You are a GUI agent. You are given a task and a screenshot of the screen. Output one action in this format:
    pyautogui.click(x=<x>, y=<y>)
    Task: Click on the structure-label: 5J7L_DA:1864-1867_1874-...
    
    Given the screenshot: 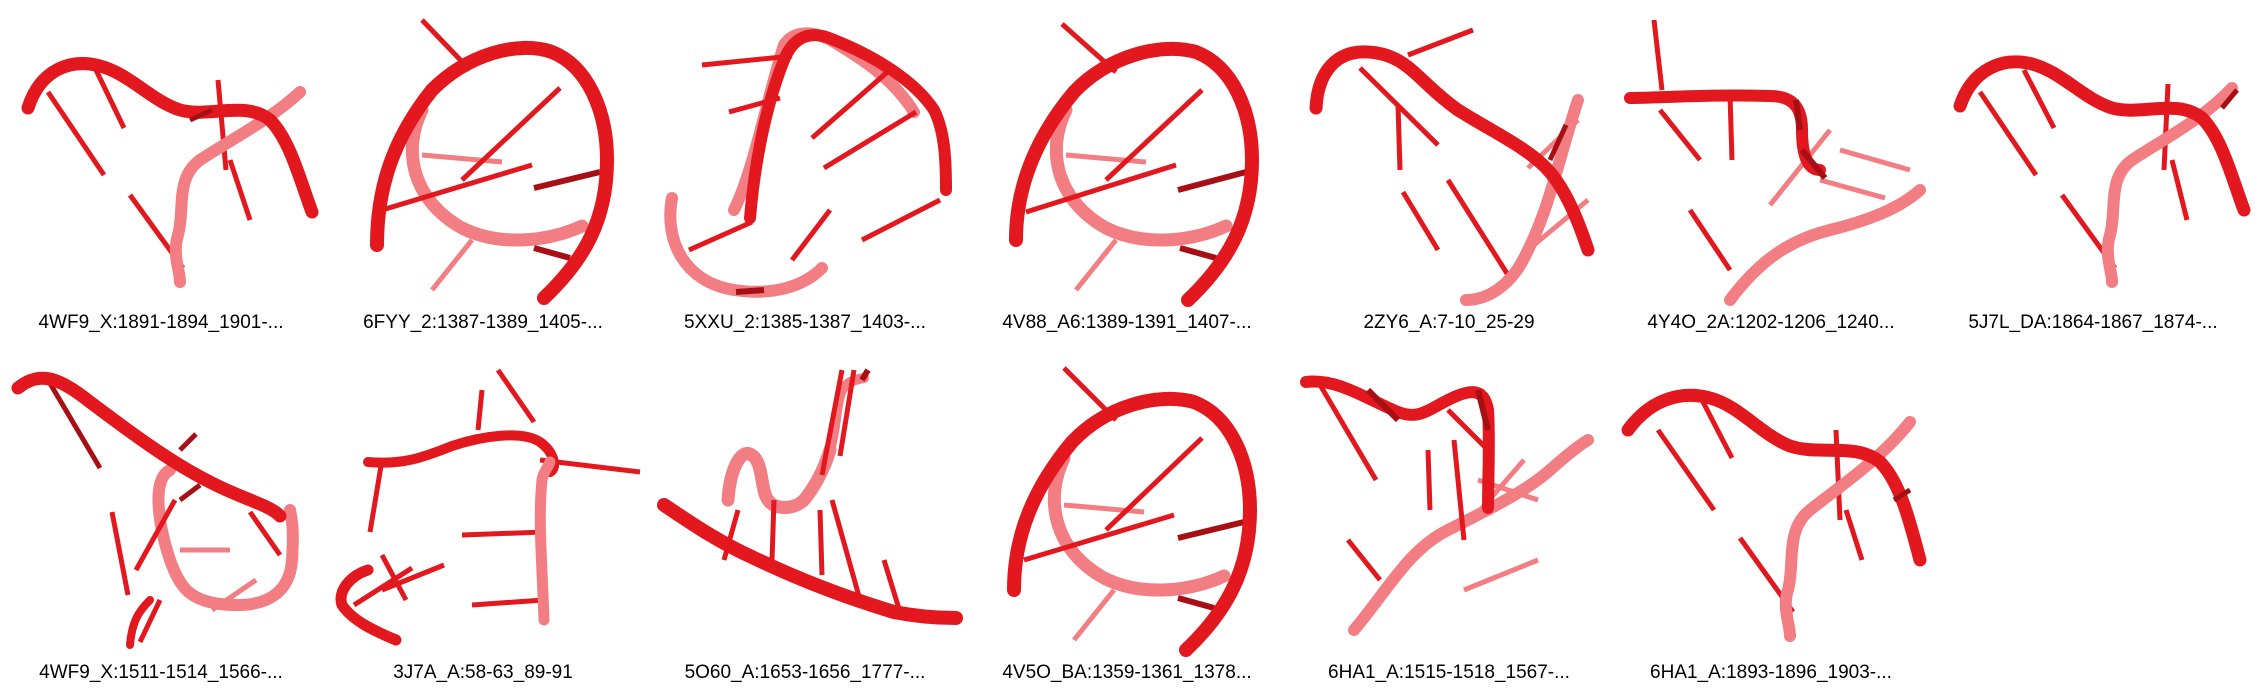 What is the action you would take?
    pyautogui.click(x=2093, y=322)
    